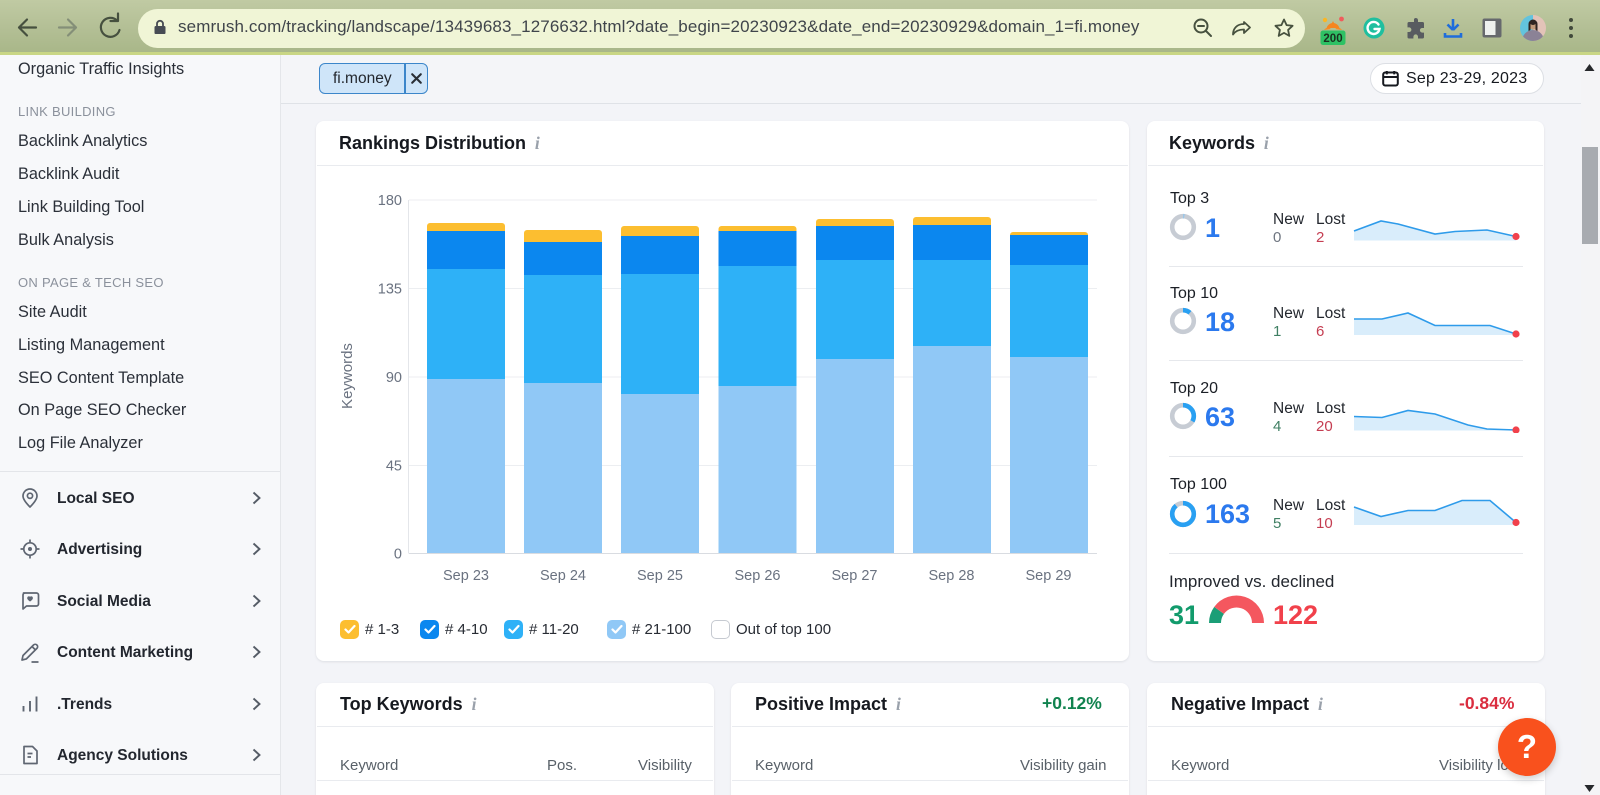  I want to click on svg-text: Sep 23, so click(466, 576).